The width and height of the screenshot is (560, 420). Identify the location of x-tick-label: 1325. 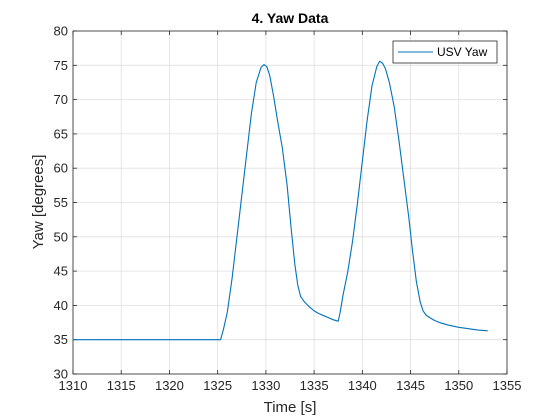
(217, 385).